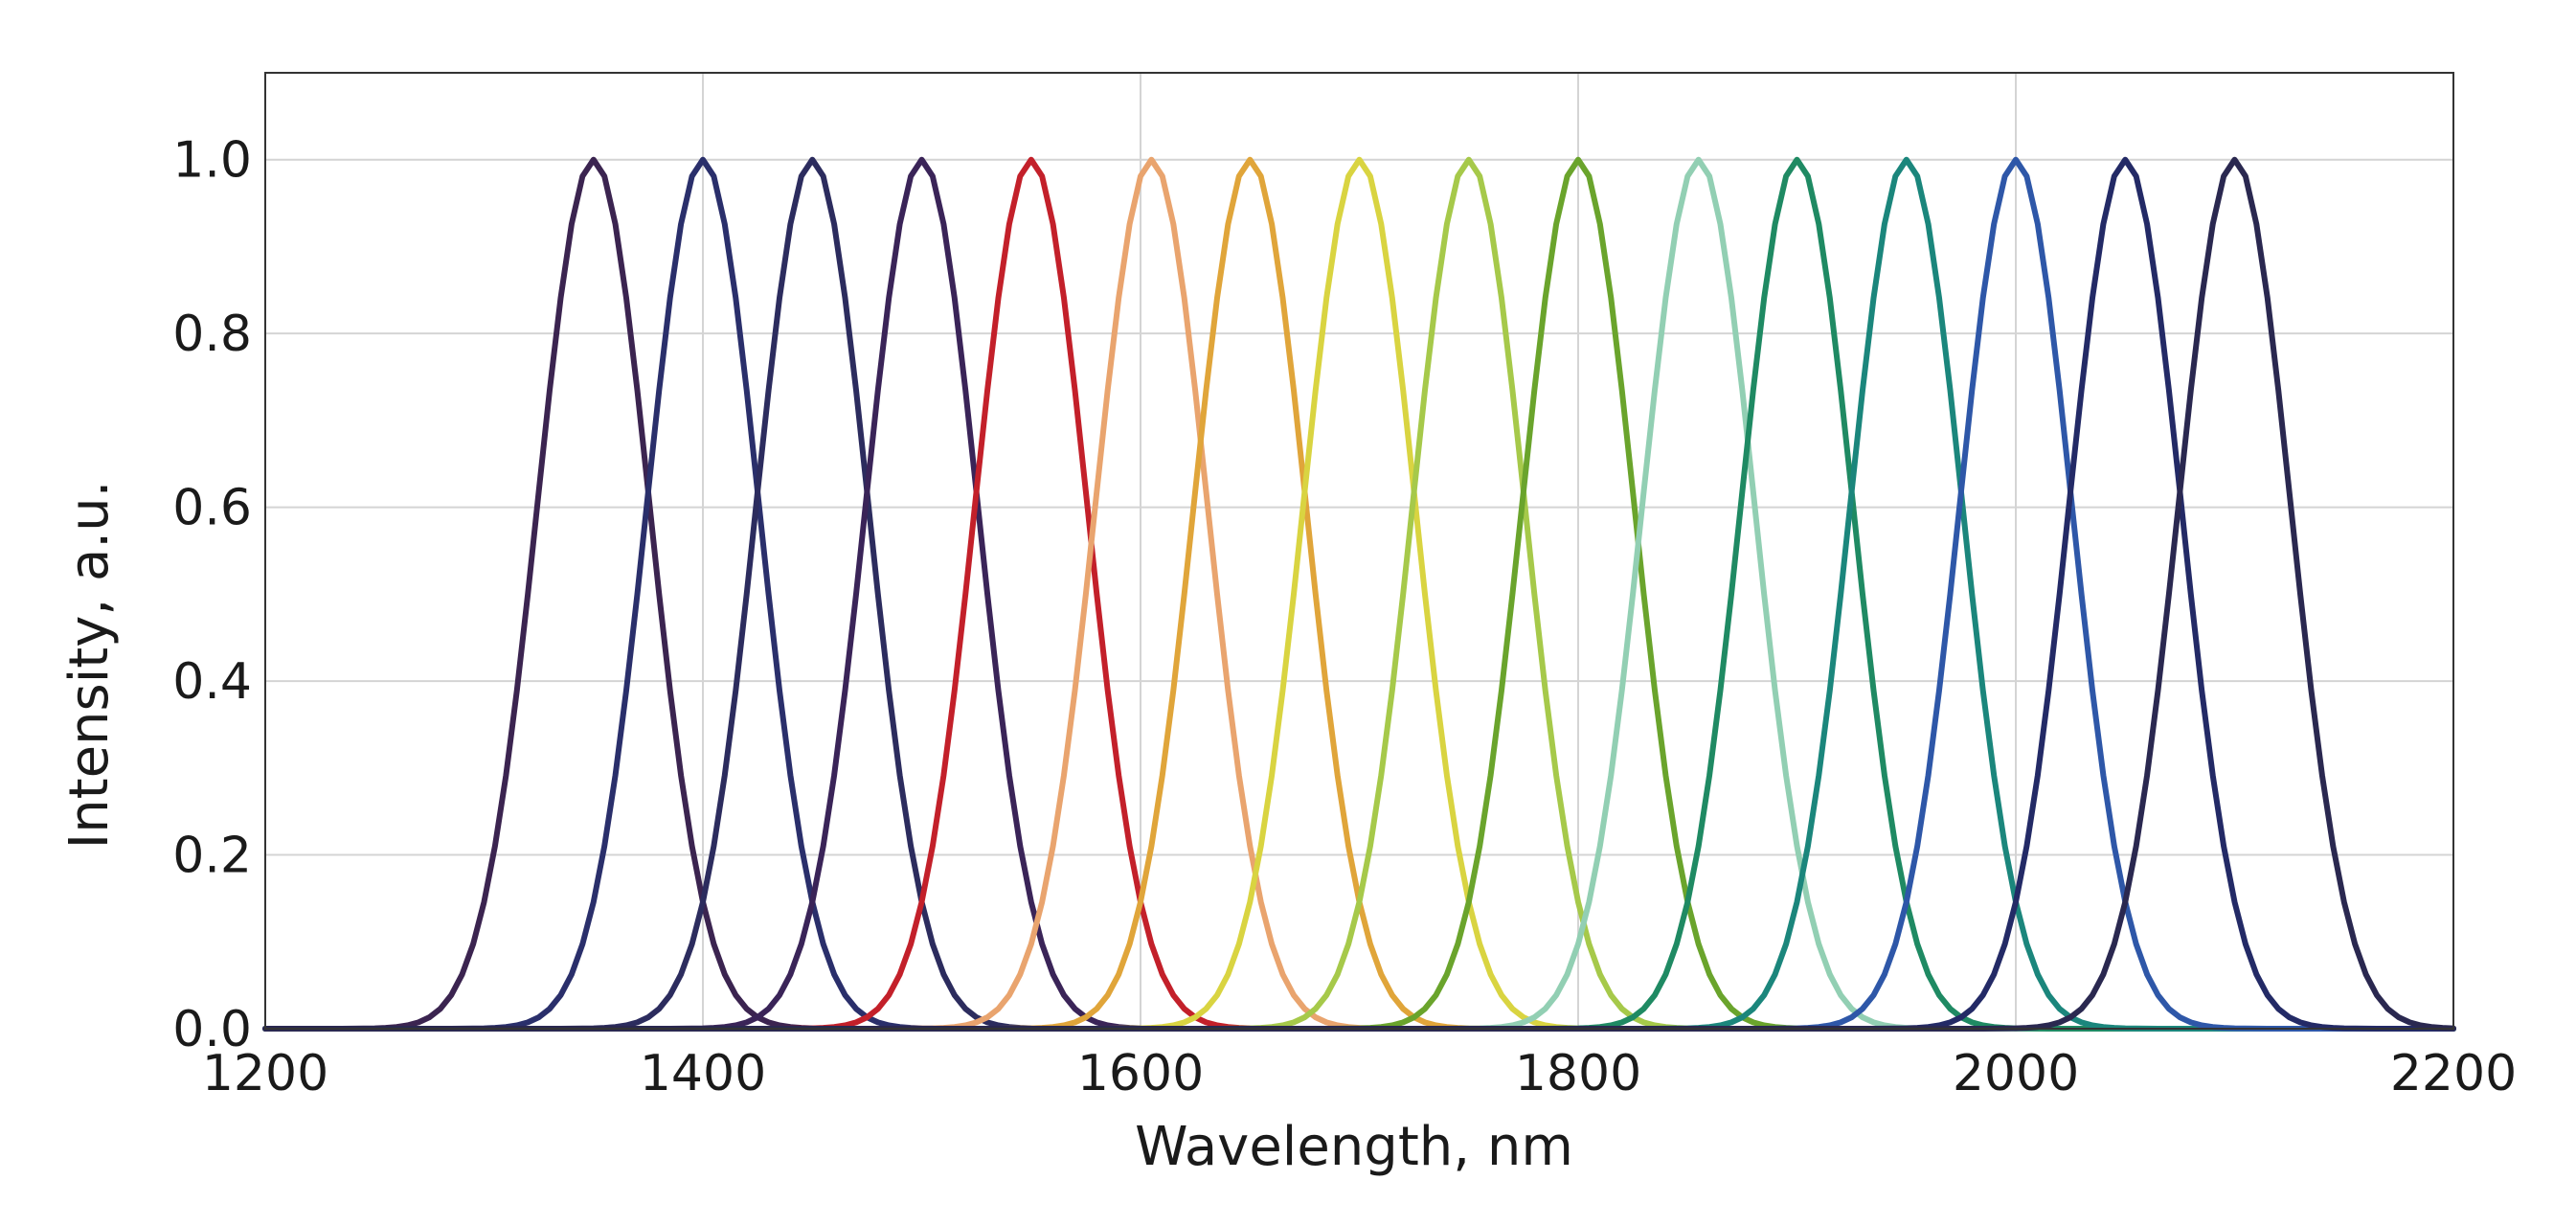 The width and height of the screenshot is (2576, 1226). I want to click on y-tick-label: 0.0, so click(212, 1029).